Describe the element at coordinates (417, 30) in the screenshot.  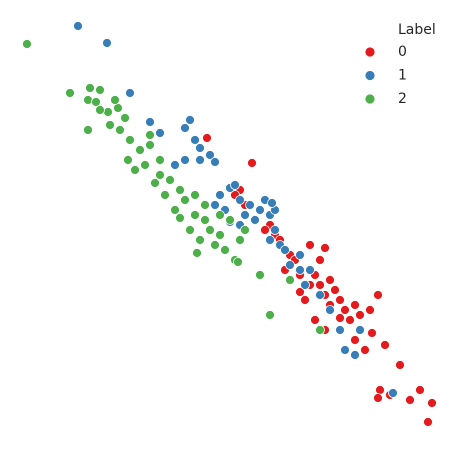
I see `legend-title: Label` at that location.